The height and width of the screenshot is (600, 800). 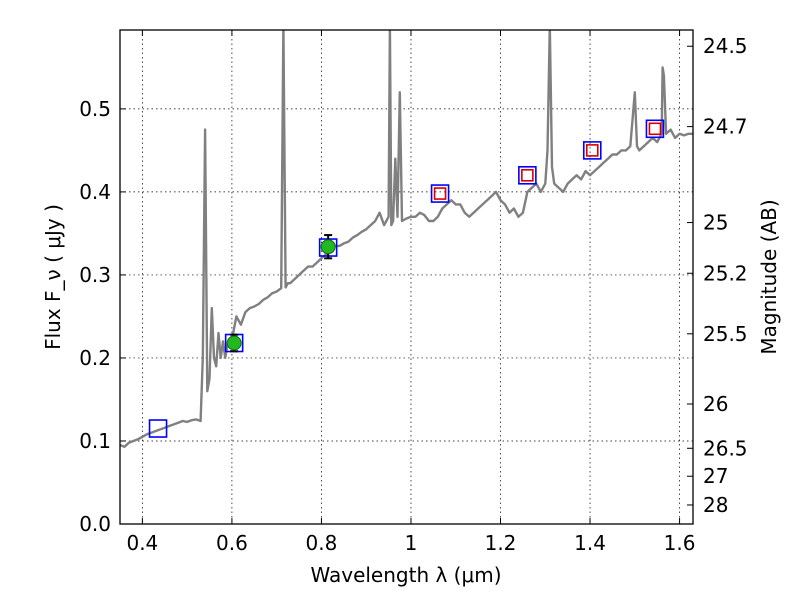 I want to click on magnitude-tick-label: 26.5, so click(x=725, y=448).